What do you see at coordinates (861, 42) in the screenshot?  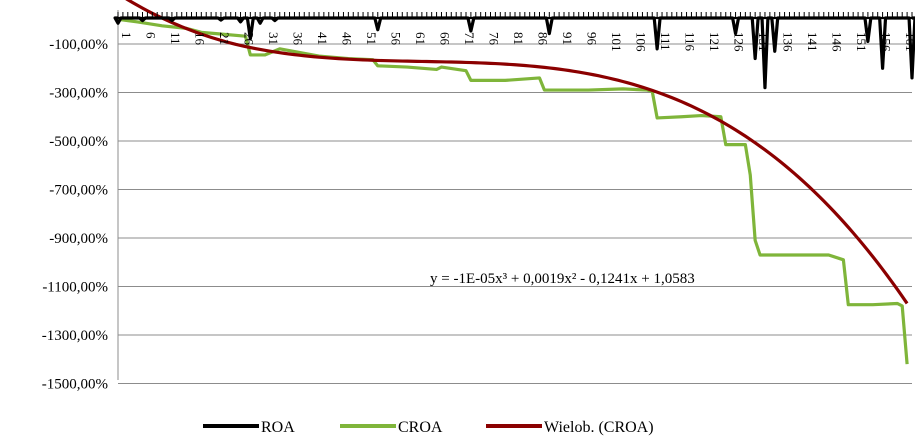 I see `x-tick-label: 151` at bounding box center [861, 42].